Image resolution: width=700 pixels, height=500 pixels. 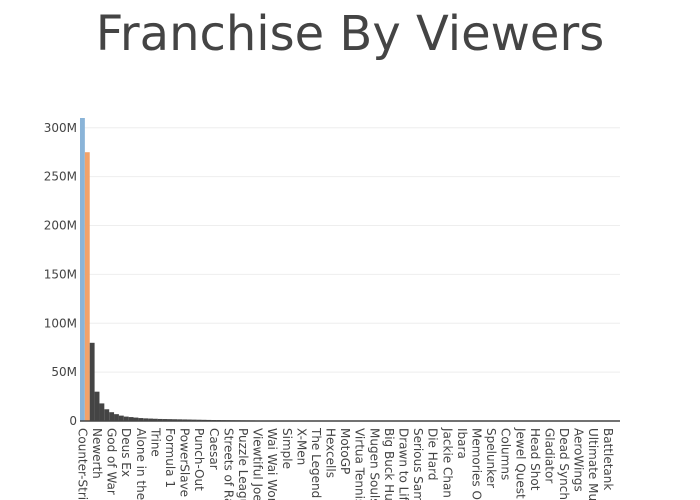 What do you see at coordinates (447, 462) in the screenshot?
I see `x-tick-label: Jackie Chan` at bounding box center [447, 462].